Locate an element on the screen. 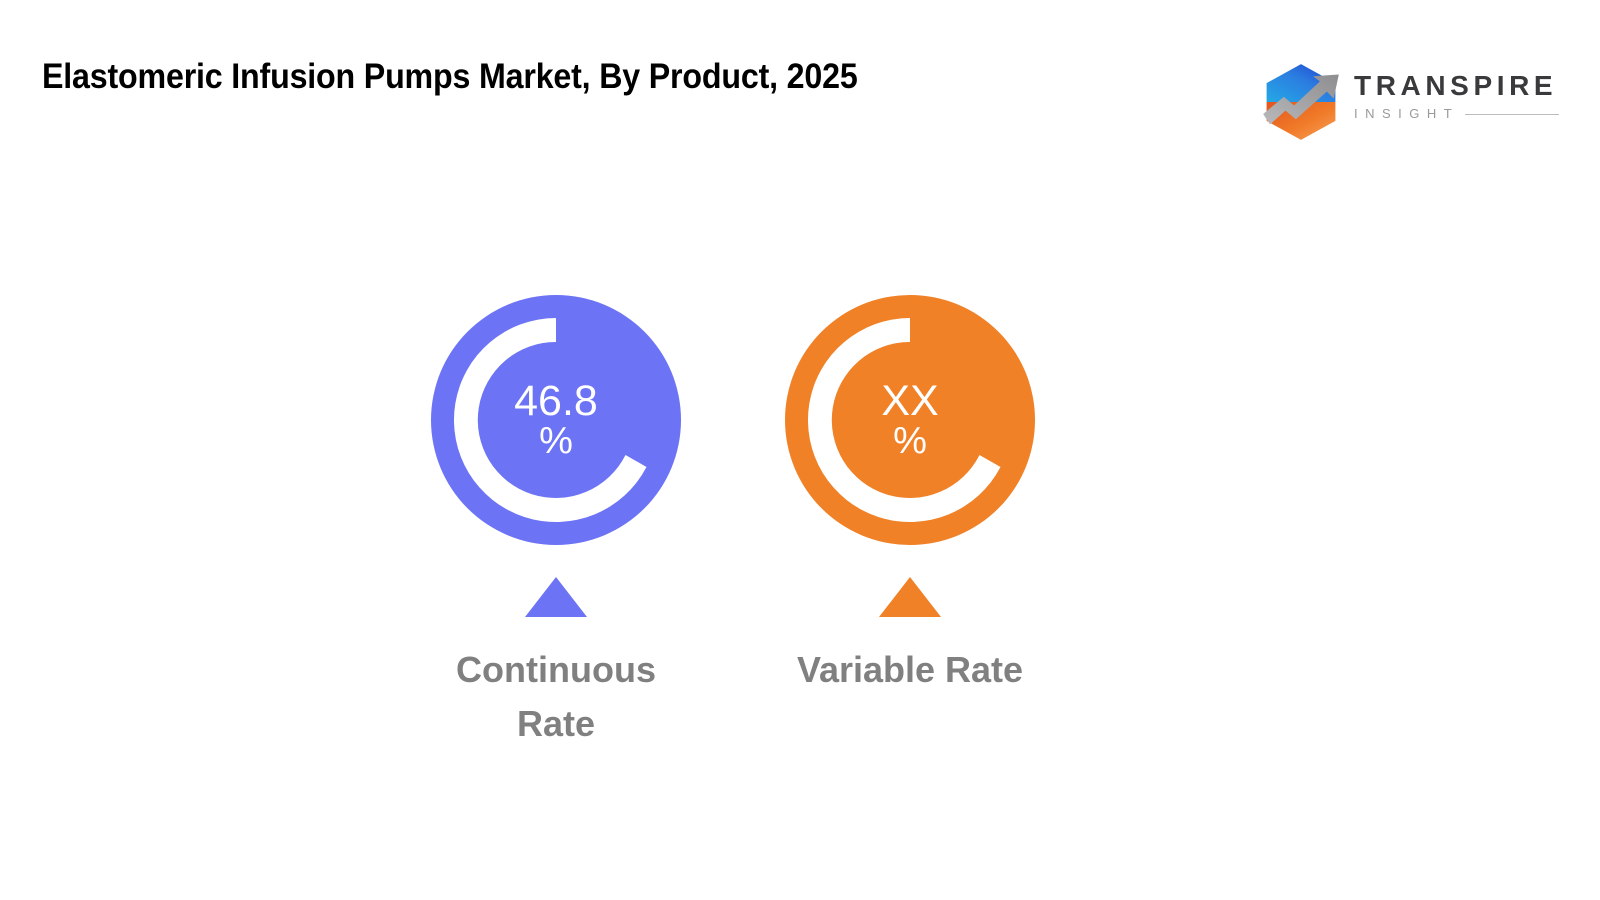  brand-logo: TRANSPIRE INSIGHT is located at coordinates (1408, 100).